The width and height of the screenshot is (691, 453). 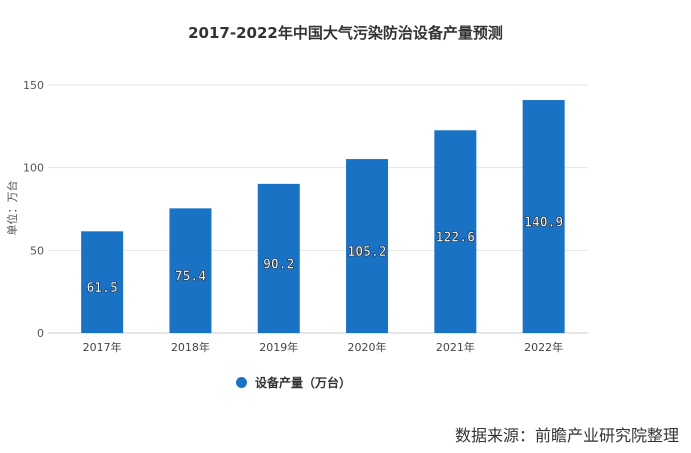 What do you see at coordinates (101, 288) in the screenshot?
I see `data-label: 61.5` at bounding box center [101, 288].